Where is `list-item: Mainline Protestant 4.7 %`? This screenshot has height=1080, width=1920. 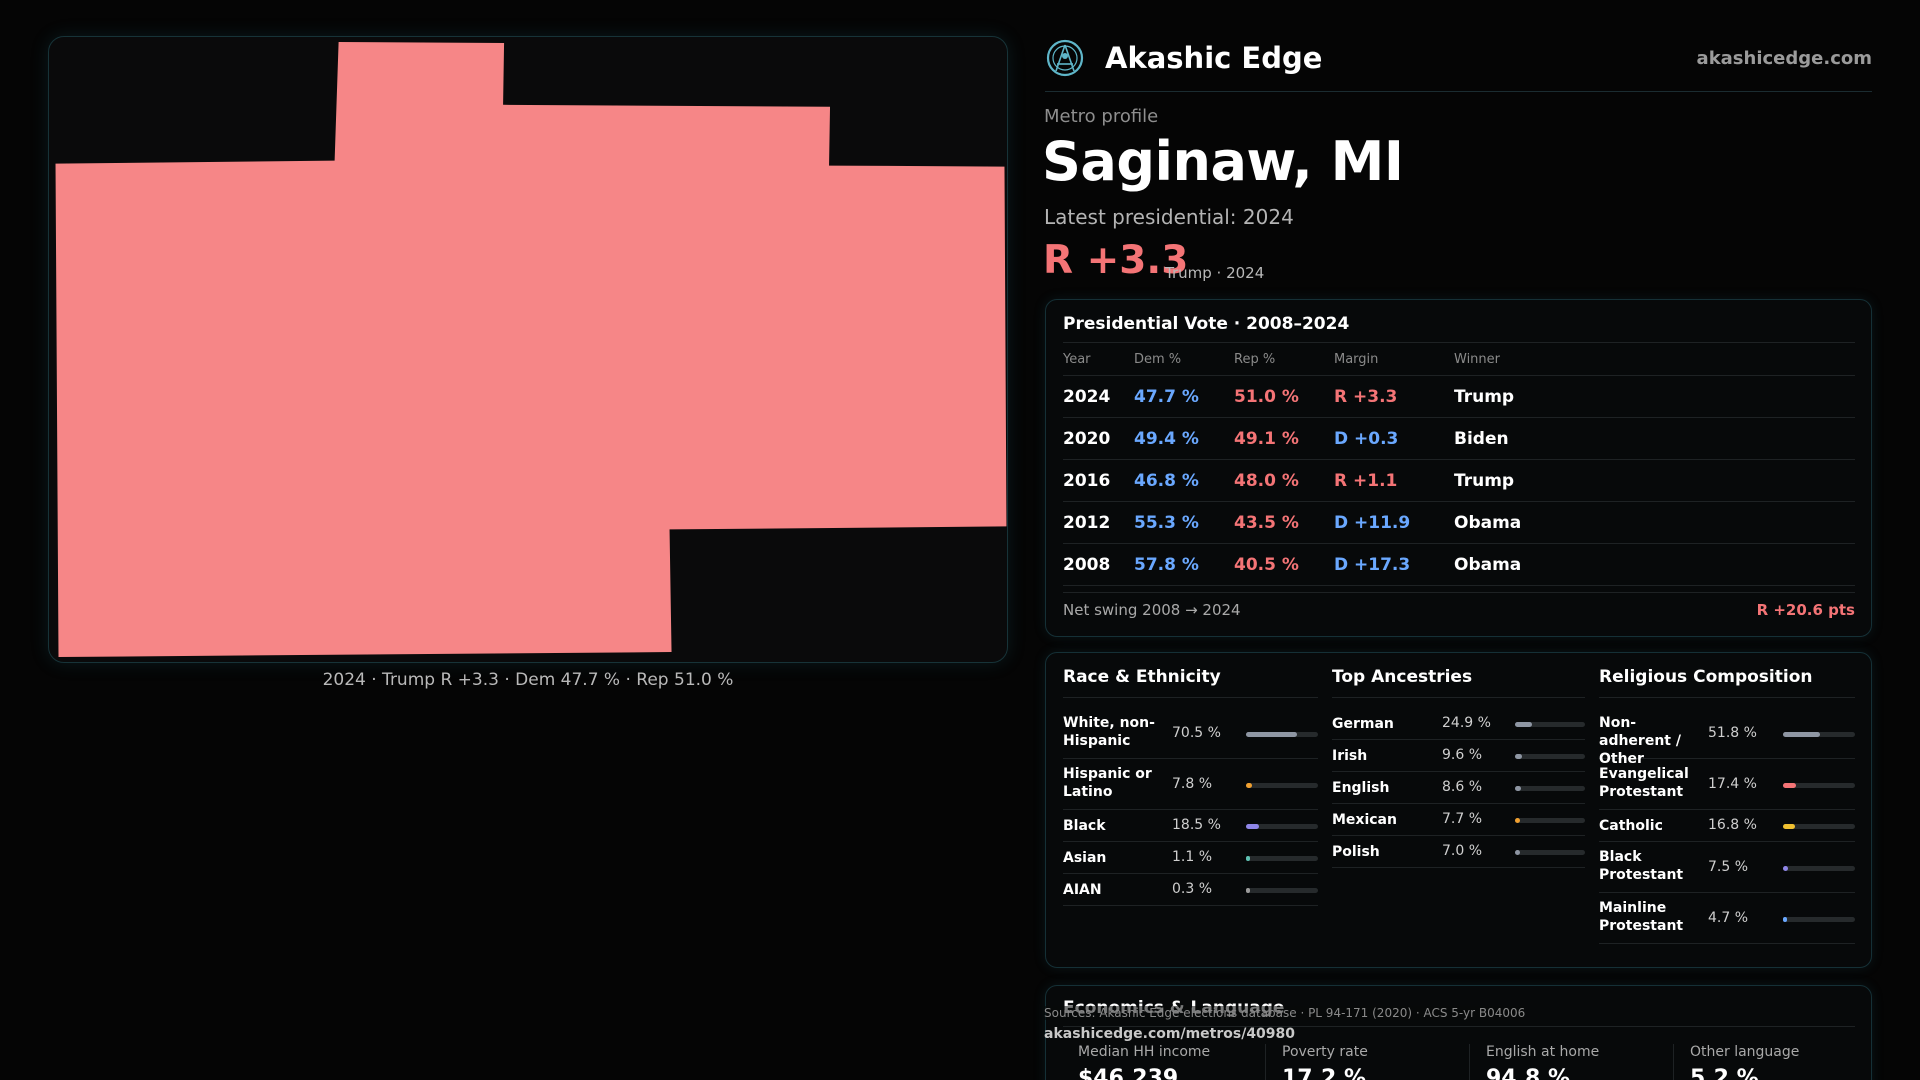
list-item: Mainline Protestant 4.7 % is located at coordinates (1727, 918).